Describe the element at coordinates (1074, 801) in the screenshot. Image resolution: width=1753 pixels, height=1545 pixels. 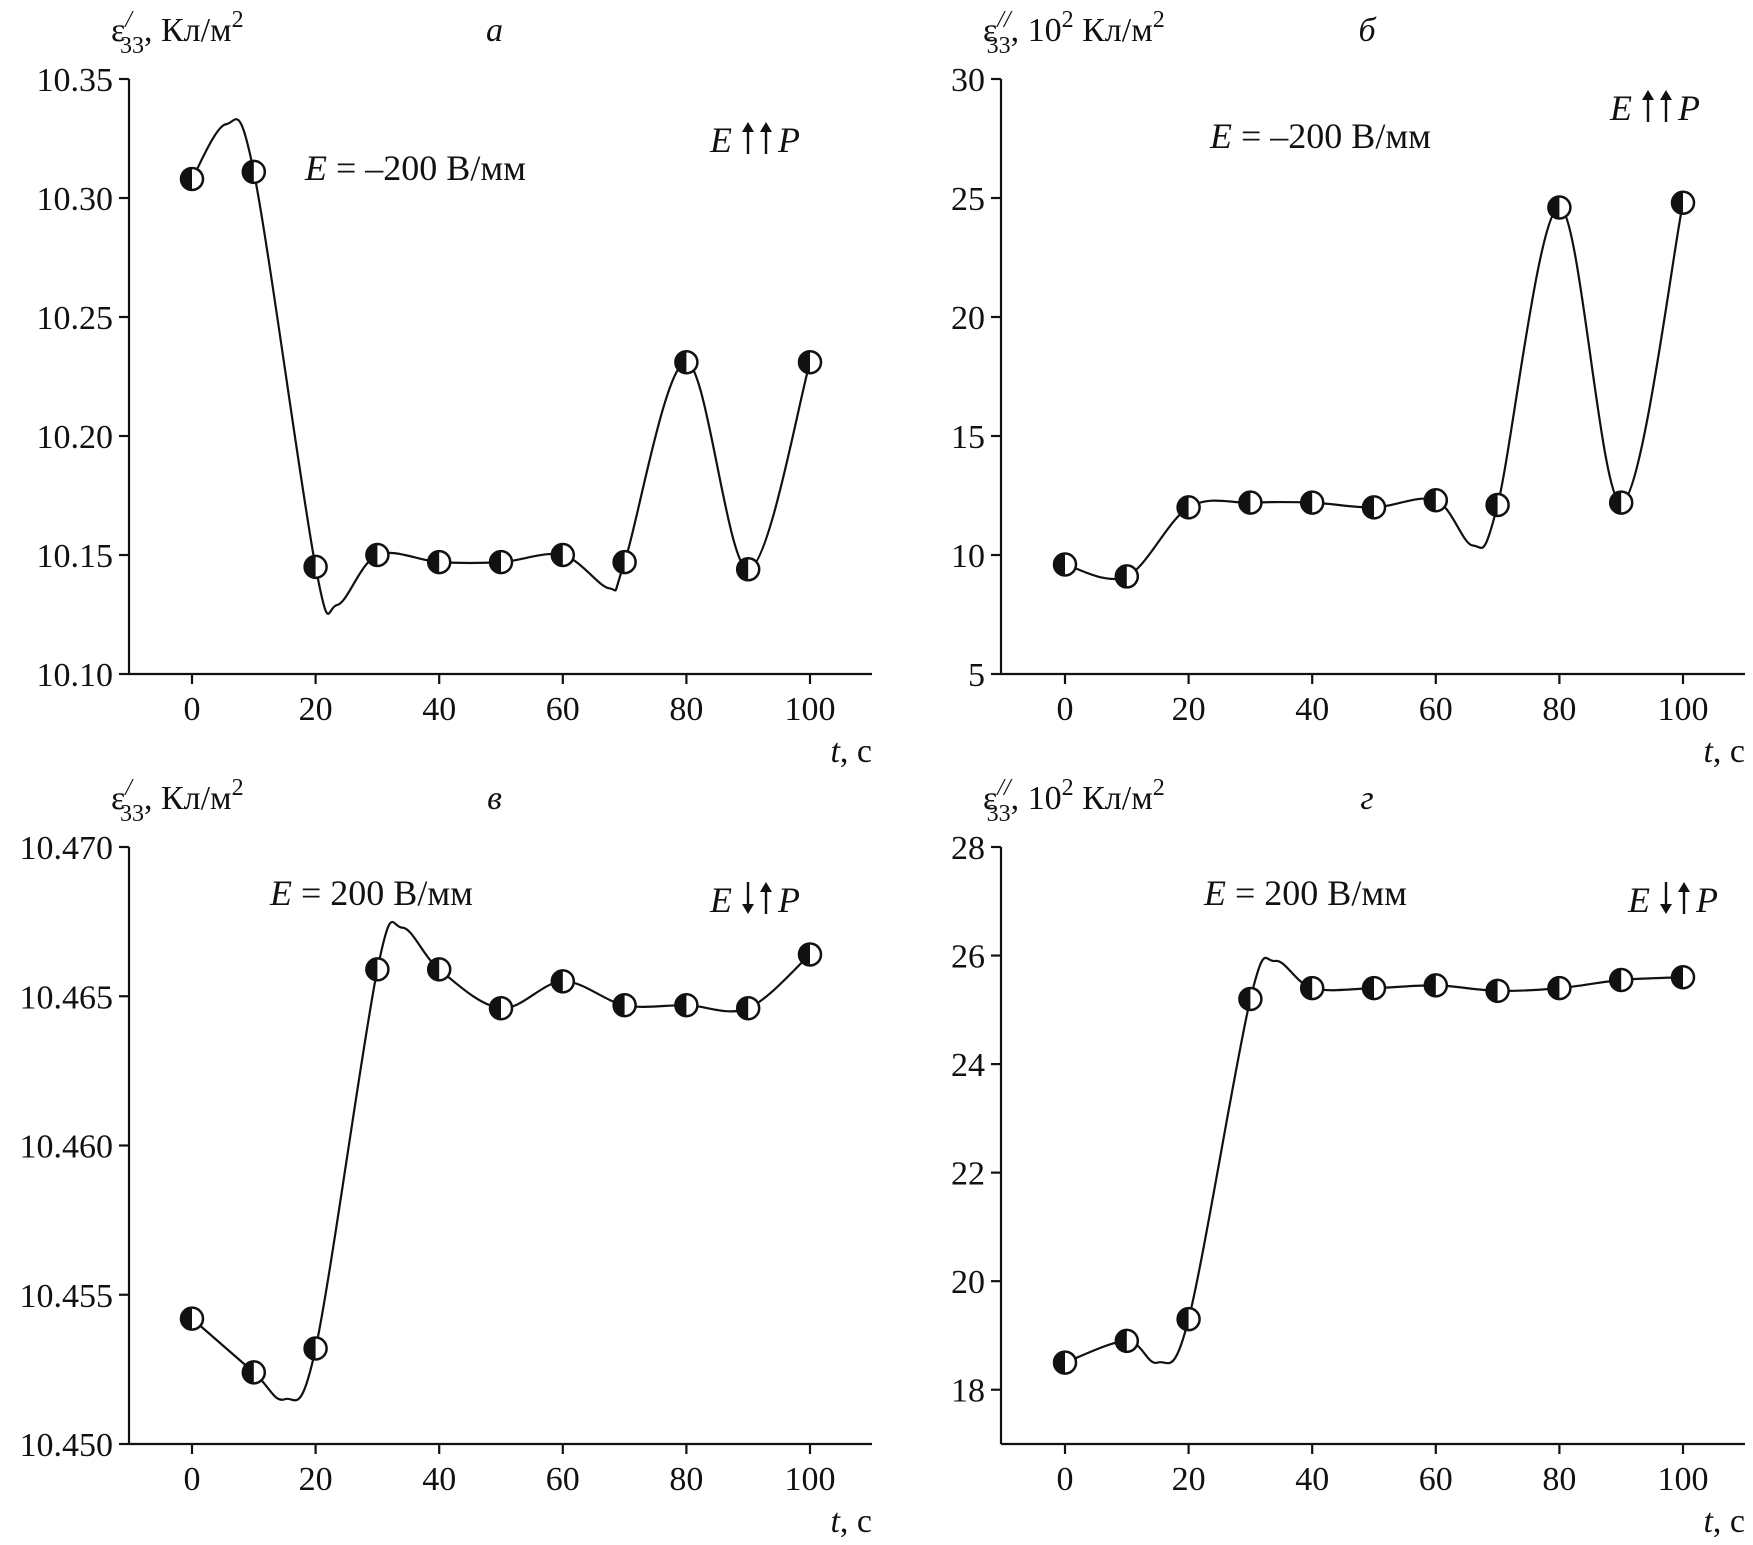
I see `y-axis-label: ε//33, 102 Кл/м2` at that location.